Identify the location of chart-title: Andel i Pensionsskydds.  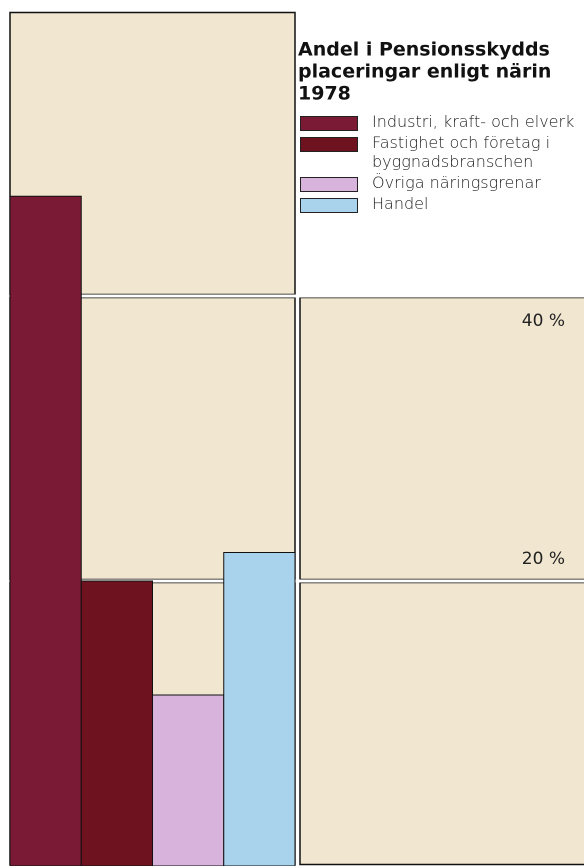
(424, 50).